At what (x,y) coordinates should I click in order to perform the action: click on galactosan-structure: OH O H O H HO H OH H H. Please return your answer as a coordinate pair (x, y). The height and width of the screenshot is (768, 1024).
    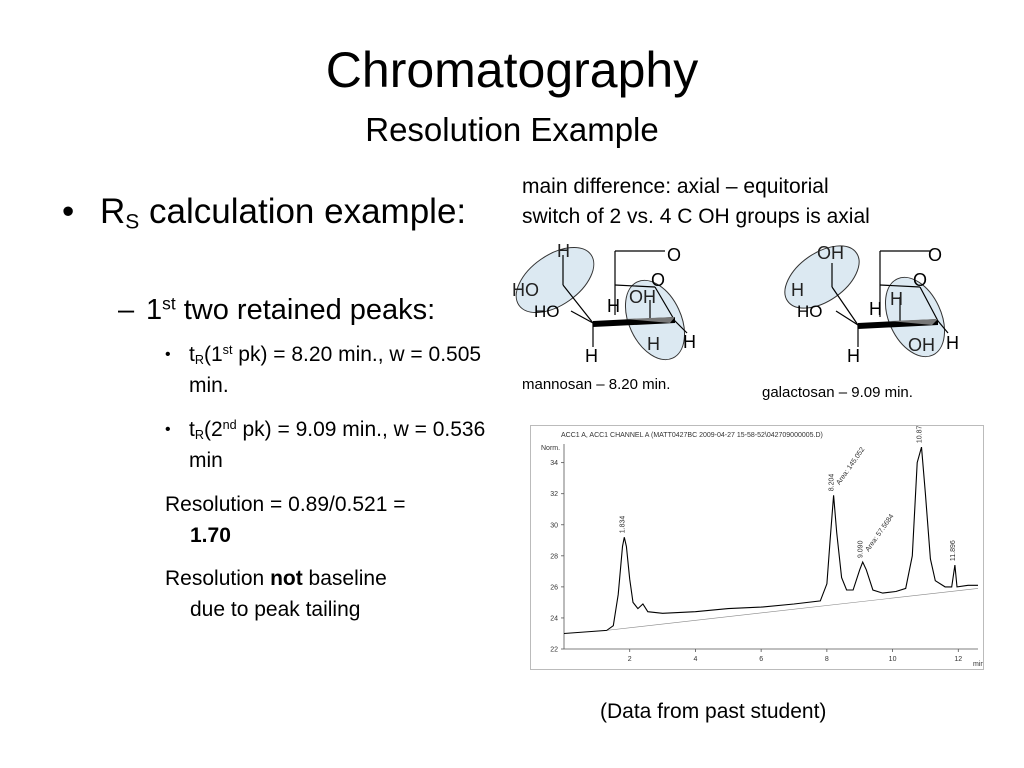
    Looking at the image, I should click on (871, 304).